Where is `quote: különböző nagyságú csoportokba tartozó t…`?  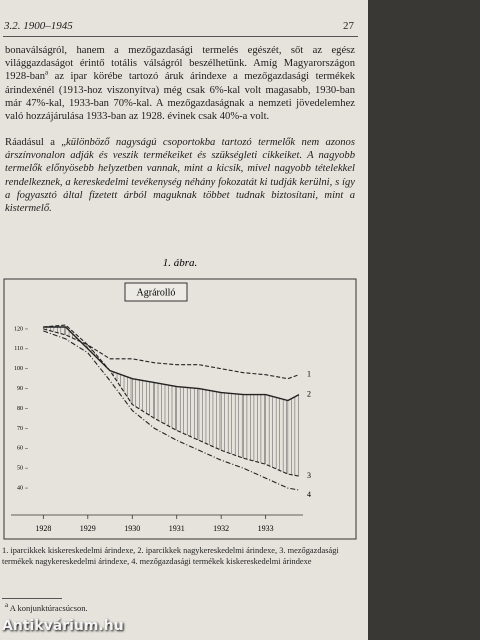 quote: különböző nagyságú csoportokba tartozó t… is located at coordinates (180, 176).